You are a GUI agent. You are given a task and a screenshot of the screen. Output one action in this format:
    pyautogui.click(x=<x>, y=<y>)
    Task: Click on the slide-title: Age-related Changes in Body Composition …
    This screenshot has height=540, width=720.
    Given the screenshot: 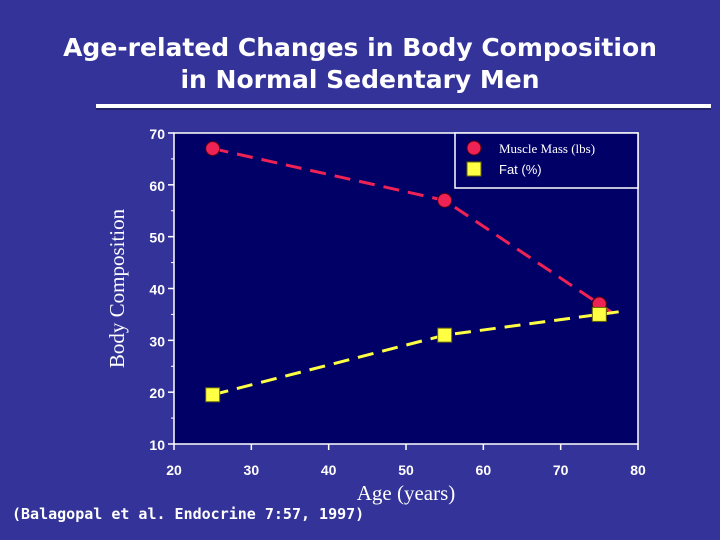 What is the action you would take?
    pyautogui.click(x=360, y=64)
    